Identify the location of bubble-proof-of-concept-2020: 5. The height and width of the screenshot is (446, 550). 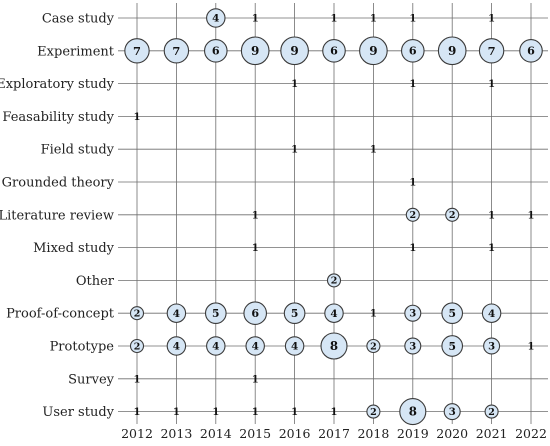
(452, 313).